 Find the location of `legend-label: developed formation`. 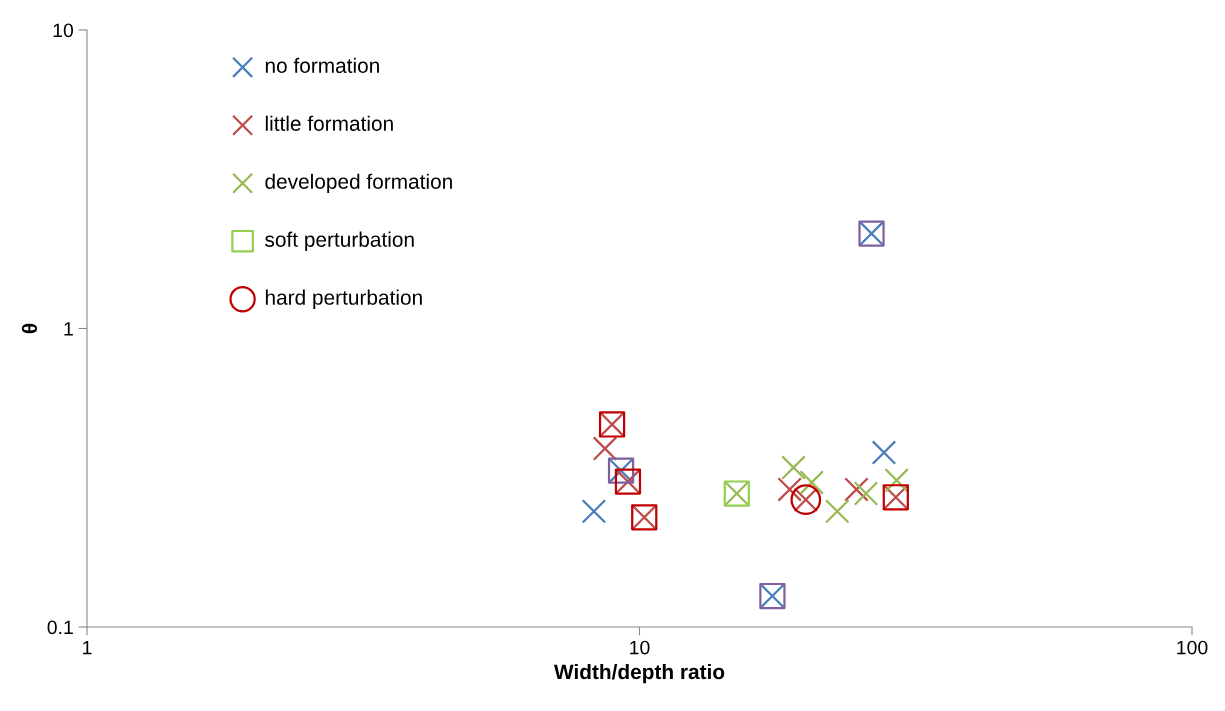

legend-label: developed formation is located at coordinates (358, 183).